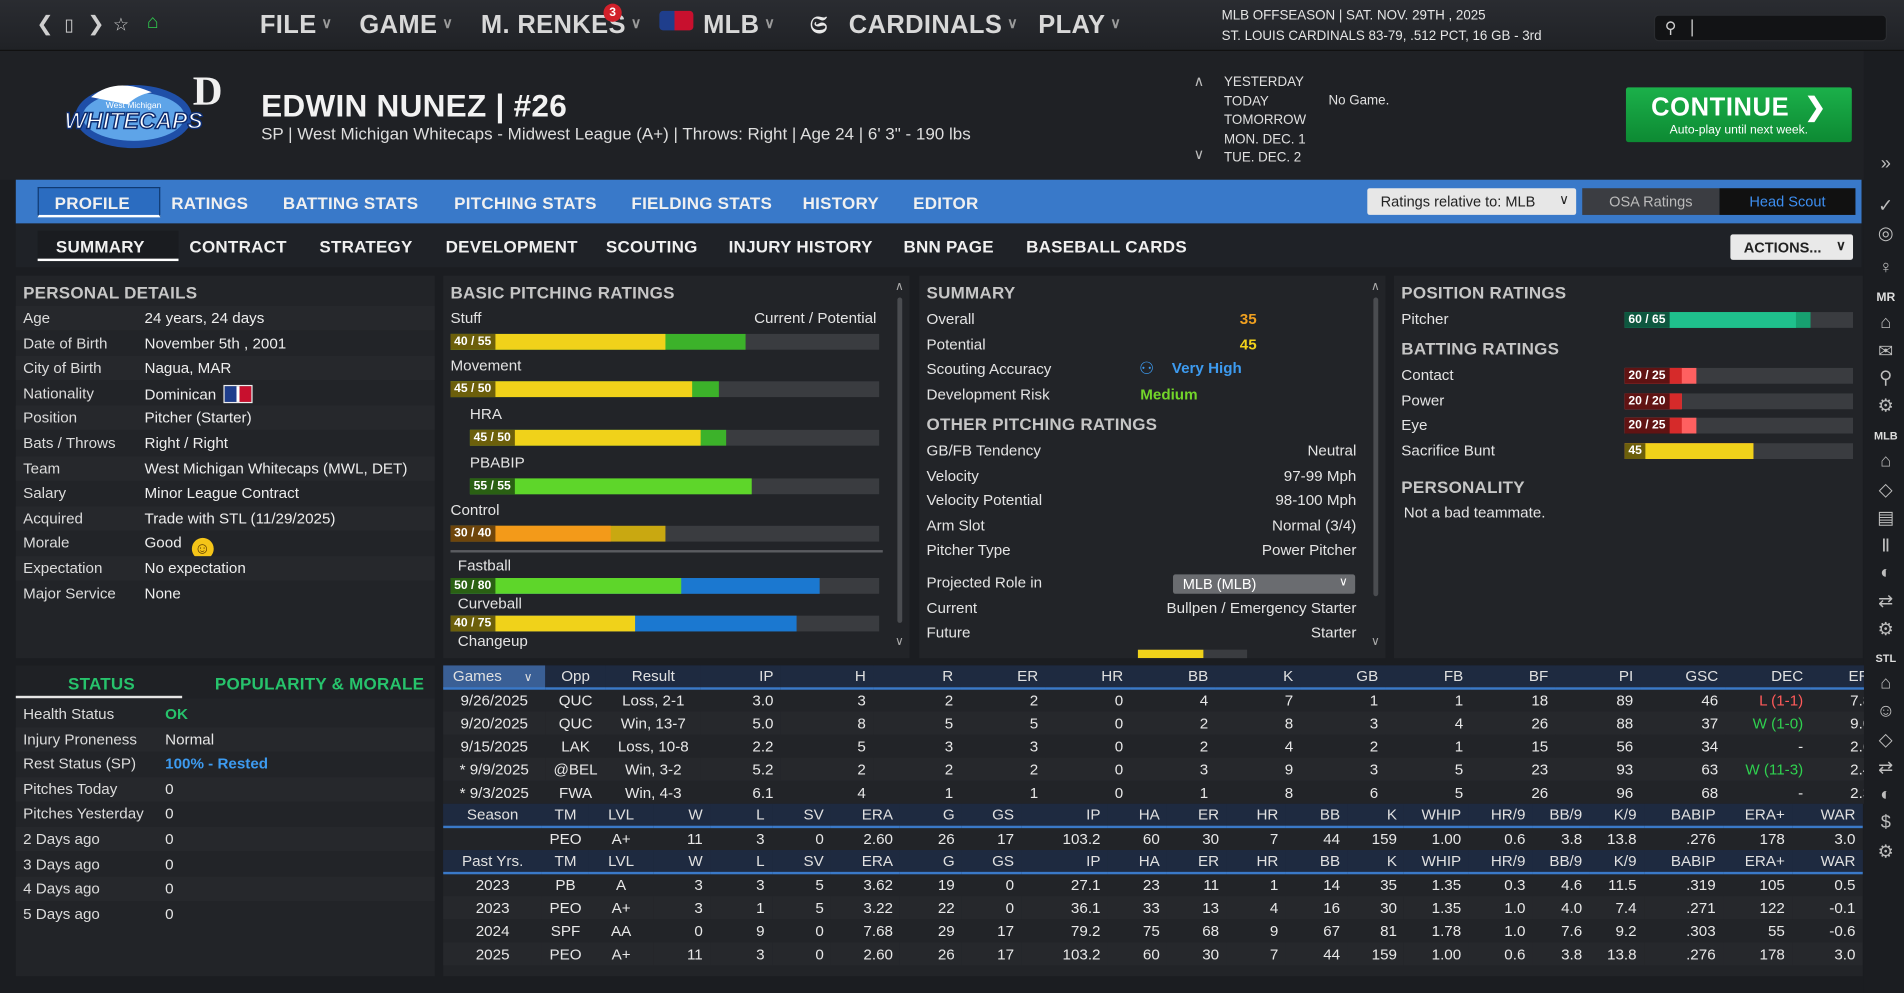 This screenshot has height=993, width=1904. I want to click on forward-icon: ❯, so click(95, 24).